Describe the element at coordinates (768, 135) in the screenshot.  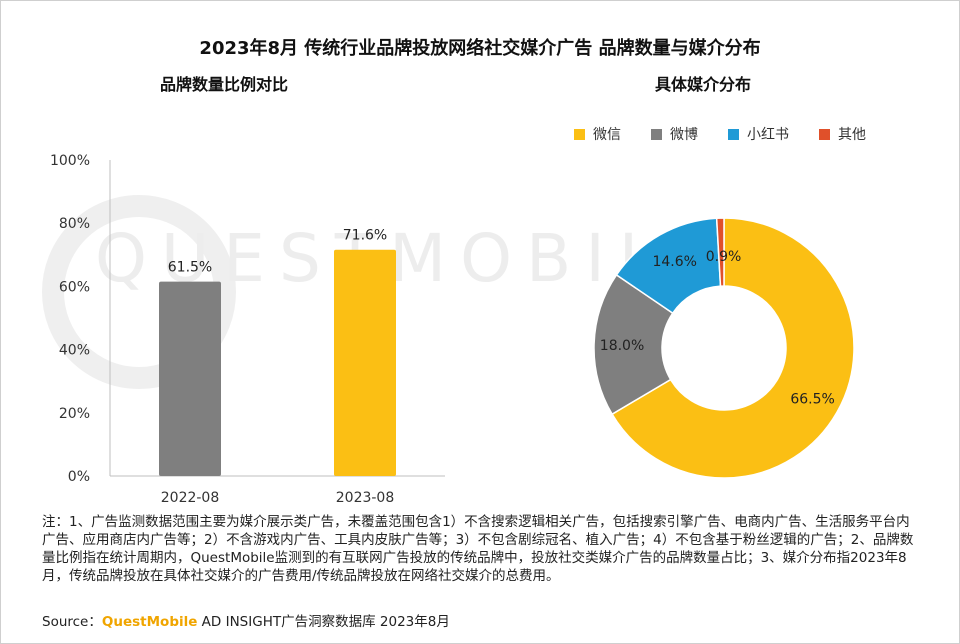
I see `legend-label: 小红书` at that location.